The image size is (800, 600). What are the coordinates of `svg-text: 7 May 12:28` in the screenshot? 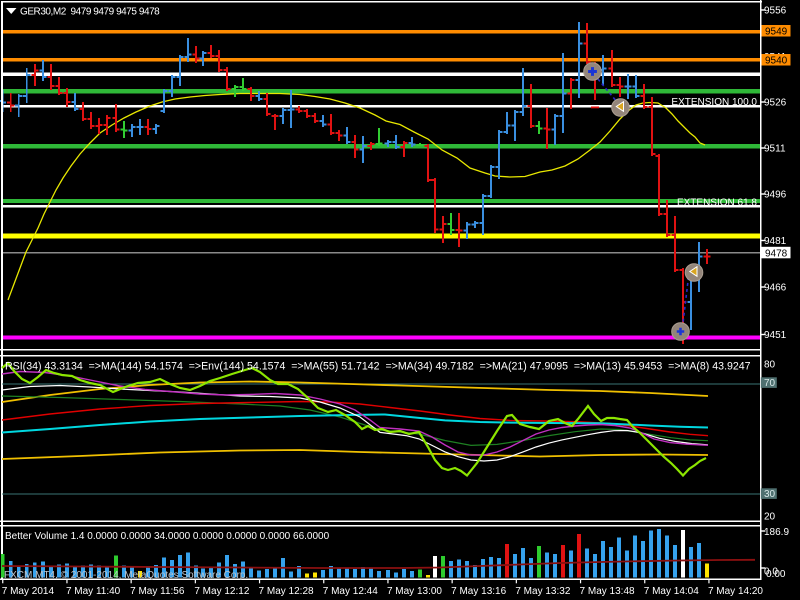 It's located at (286, 591).